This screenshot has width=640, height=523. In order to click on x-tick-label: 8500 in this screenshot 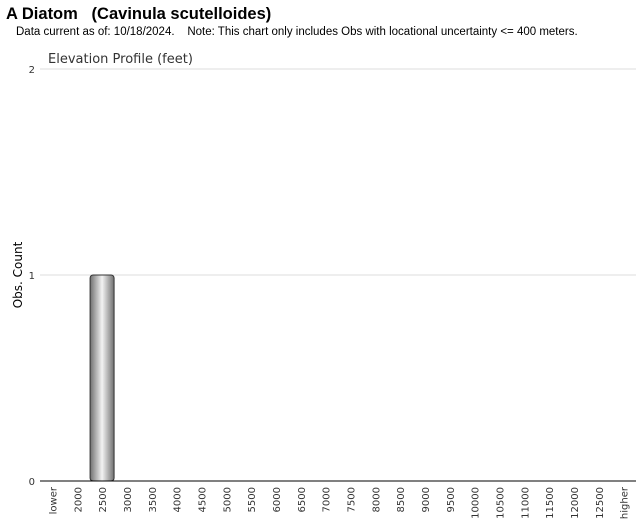, I will do `click(401, 499)`.